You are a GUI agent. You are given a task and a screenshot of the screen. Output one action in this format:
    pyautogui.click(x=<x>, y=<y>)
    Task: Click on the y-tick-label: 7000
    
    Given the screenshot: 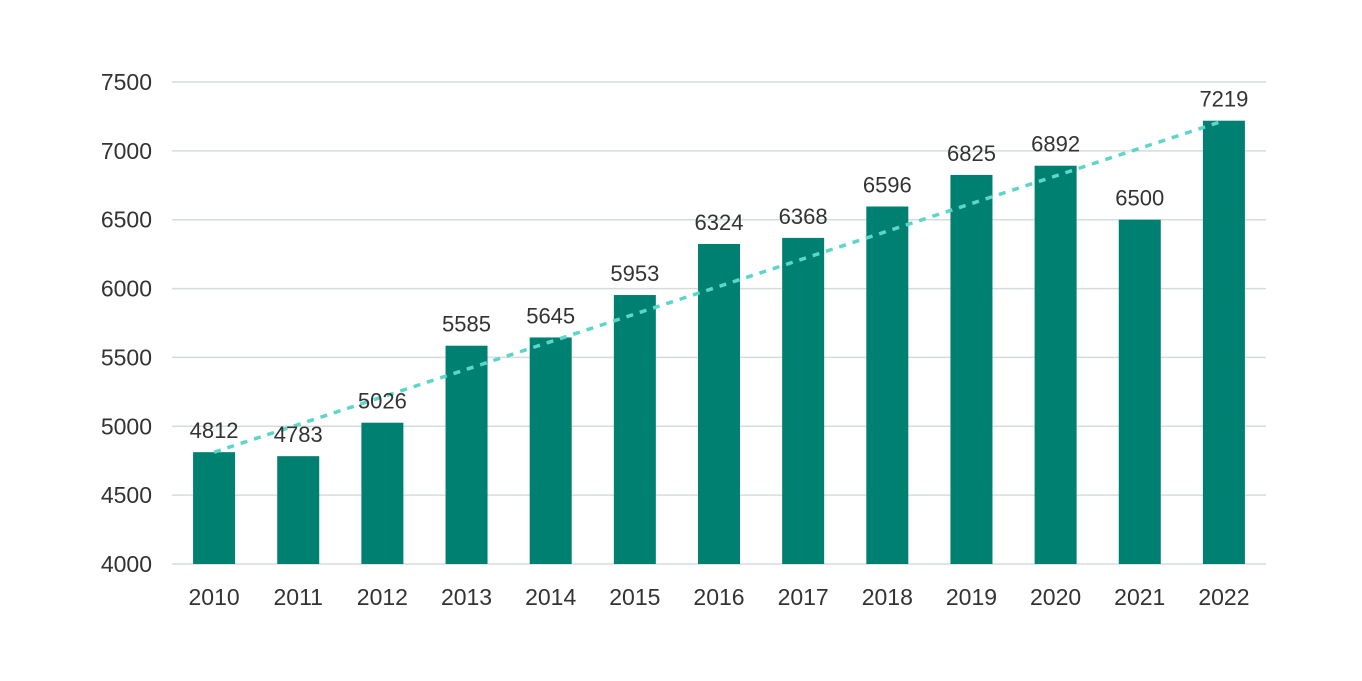 What is the action you would take?
    pyautogui.click(x=126, y=151)
    